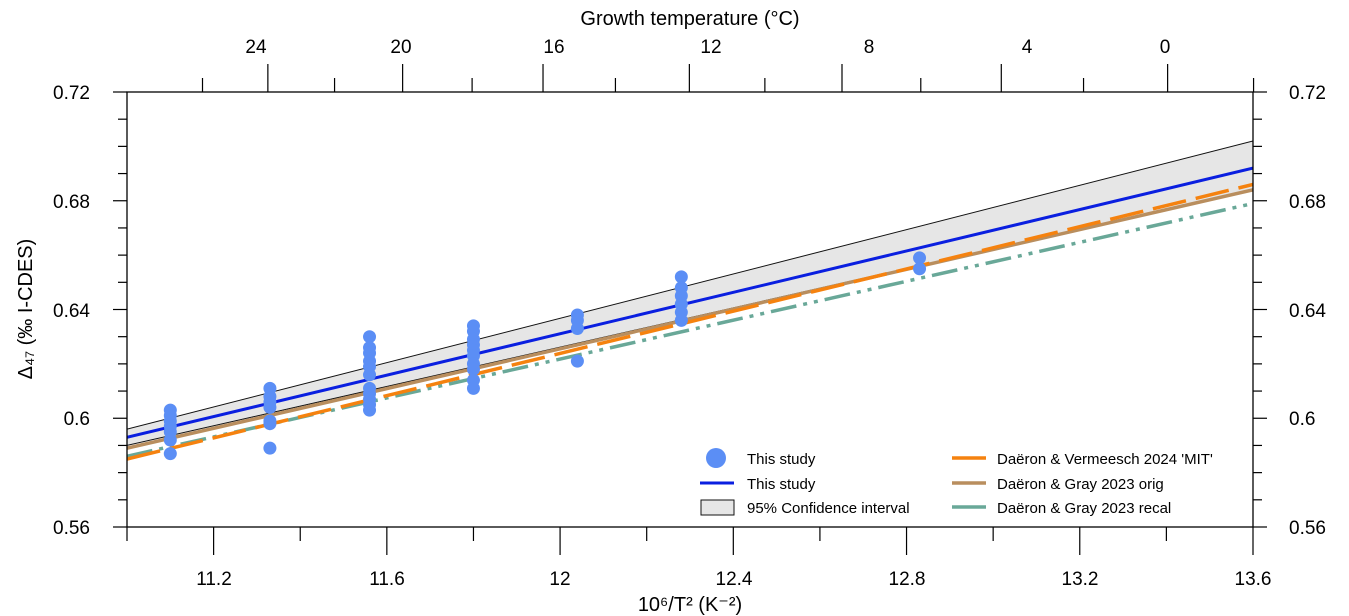 The width and height of the screenshot is (1349, 616). Describe the element at coordinates (1084, 508) in the screenshot. I see `legend-label: Daëron & Gray 2023 recal` at that location.